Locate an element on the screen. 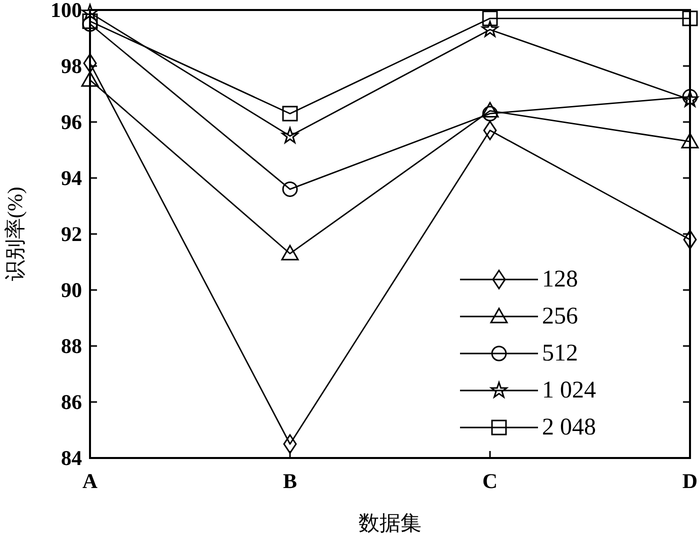 The height and width of the screenshot is (540, 700). y-tick-label: 94 is located at coordinates (71, 178).